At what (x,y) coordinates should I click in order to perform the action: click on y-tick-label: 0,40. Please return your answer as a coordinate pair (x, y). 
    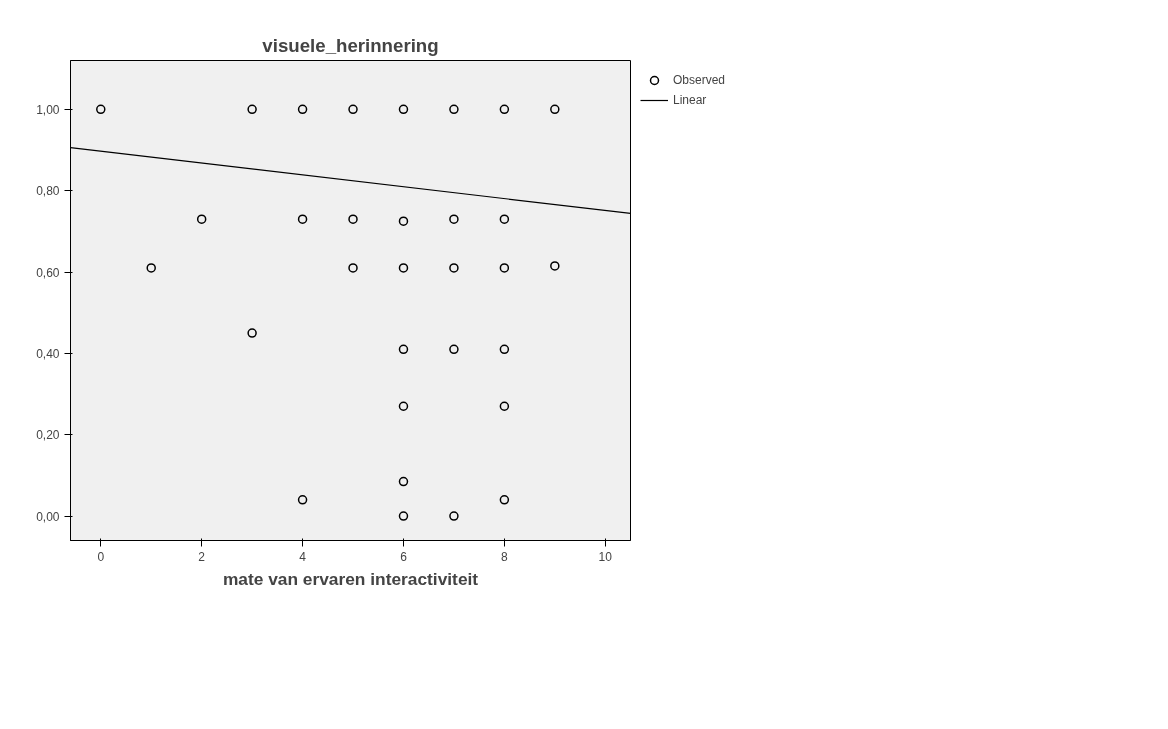
    Looking at the image, I should click on (48, 353).